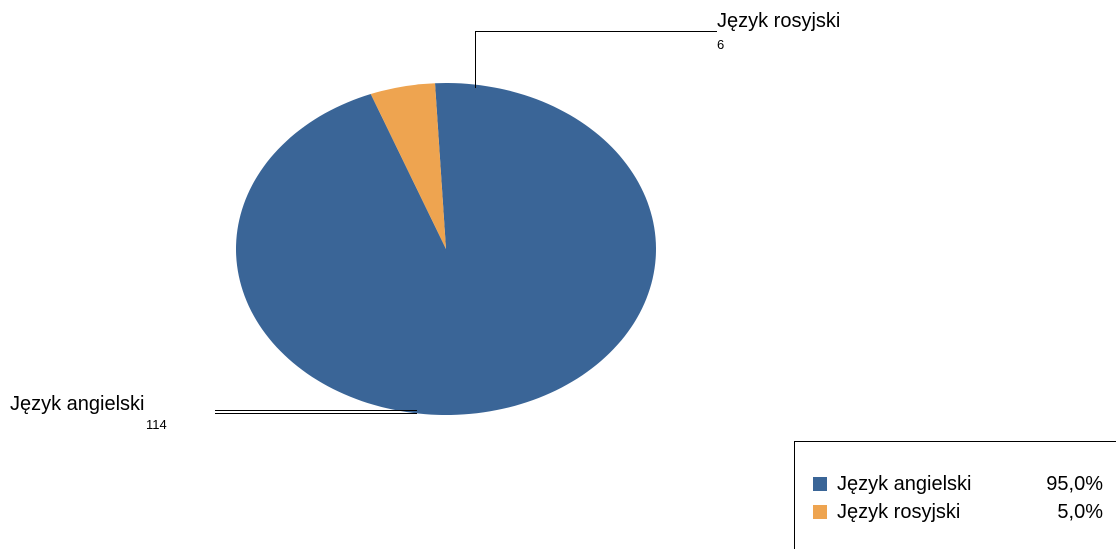 This screenshot has width=1116, height=550. Describe the element at coordinates (820, 484) in the screenshot. I see `legend-swatch-angielski` at that location.